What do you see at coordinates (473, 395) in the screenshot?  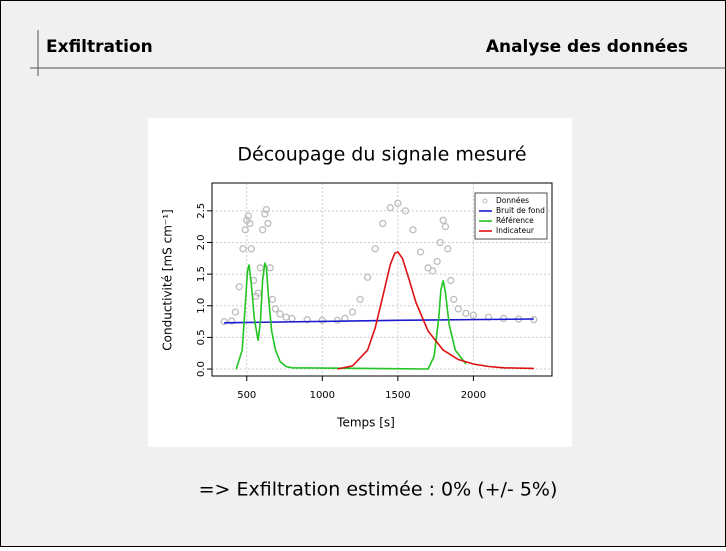 I see `x-tick-label: 2000` at bounding box center [473, 395].